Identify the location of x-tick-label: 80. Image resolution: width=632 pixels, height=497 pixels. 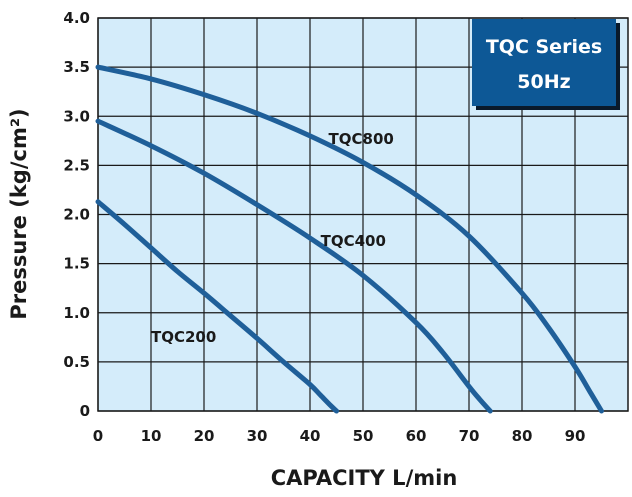
(522, 436).